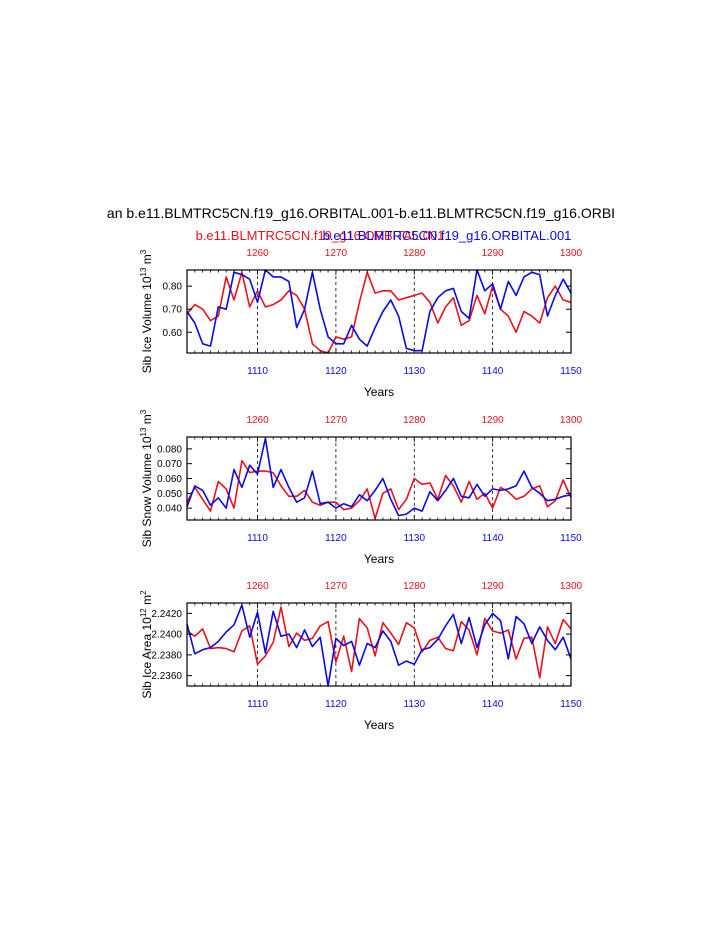 The height and width of the screenshot is (935, 723). I want to click on y-axis-title: Sib Ice Volume 1013 m3, so click(146, 311).